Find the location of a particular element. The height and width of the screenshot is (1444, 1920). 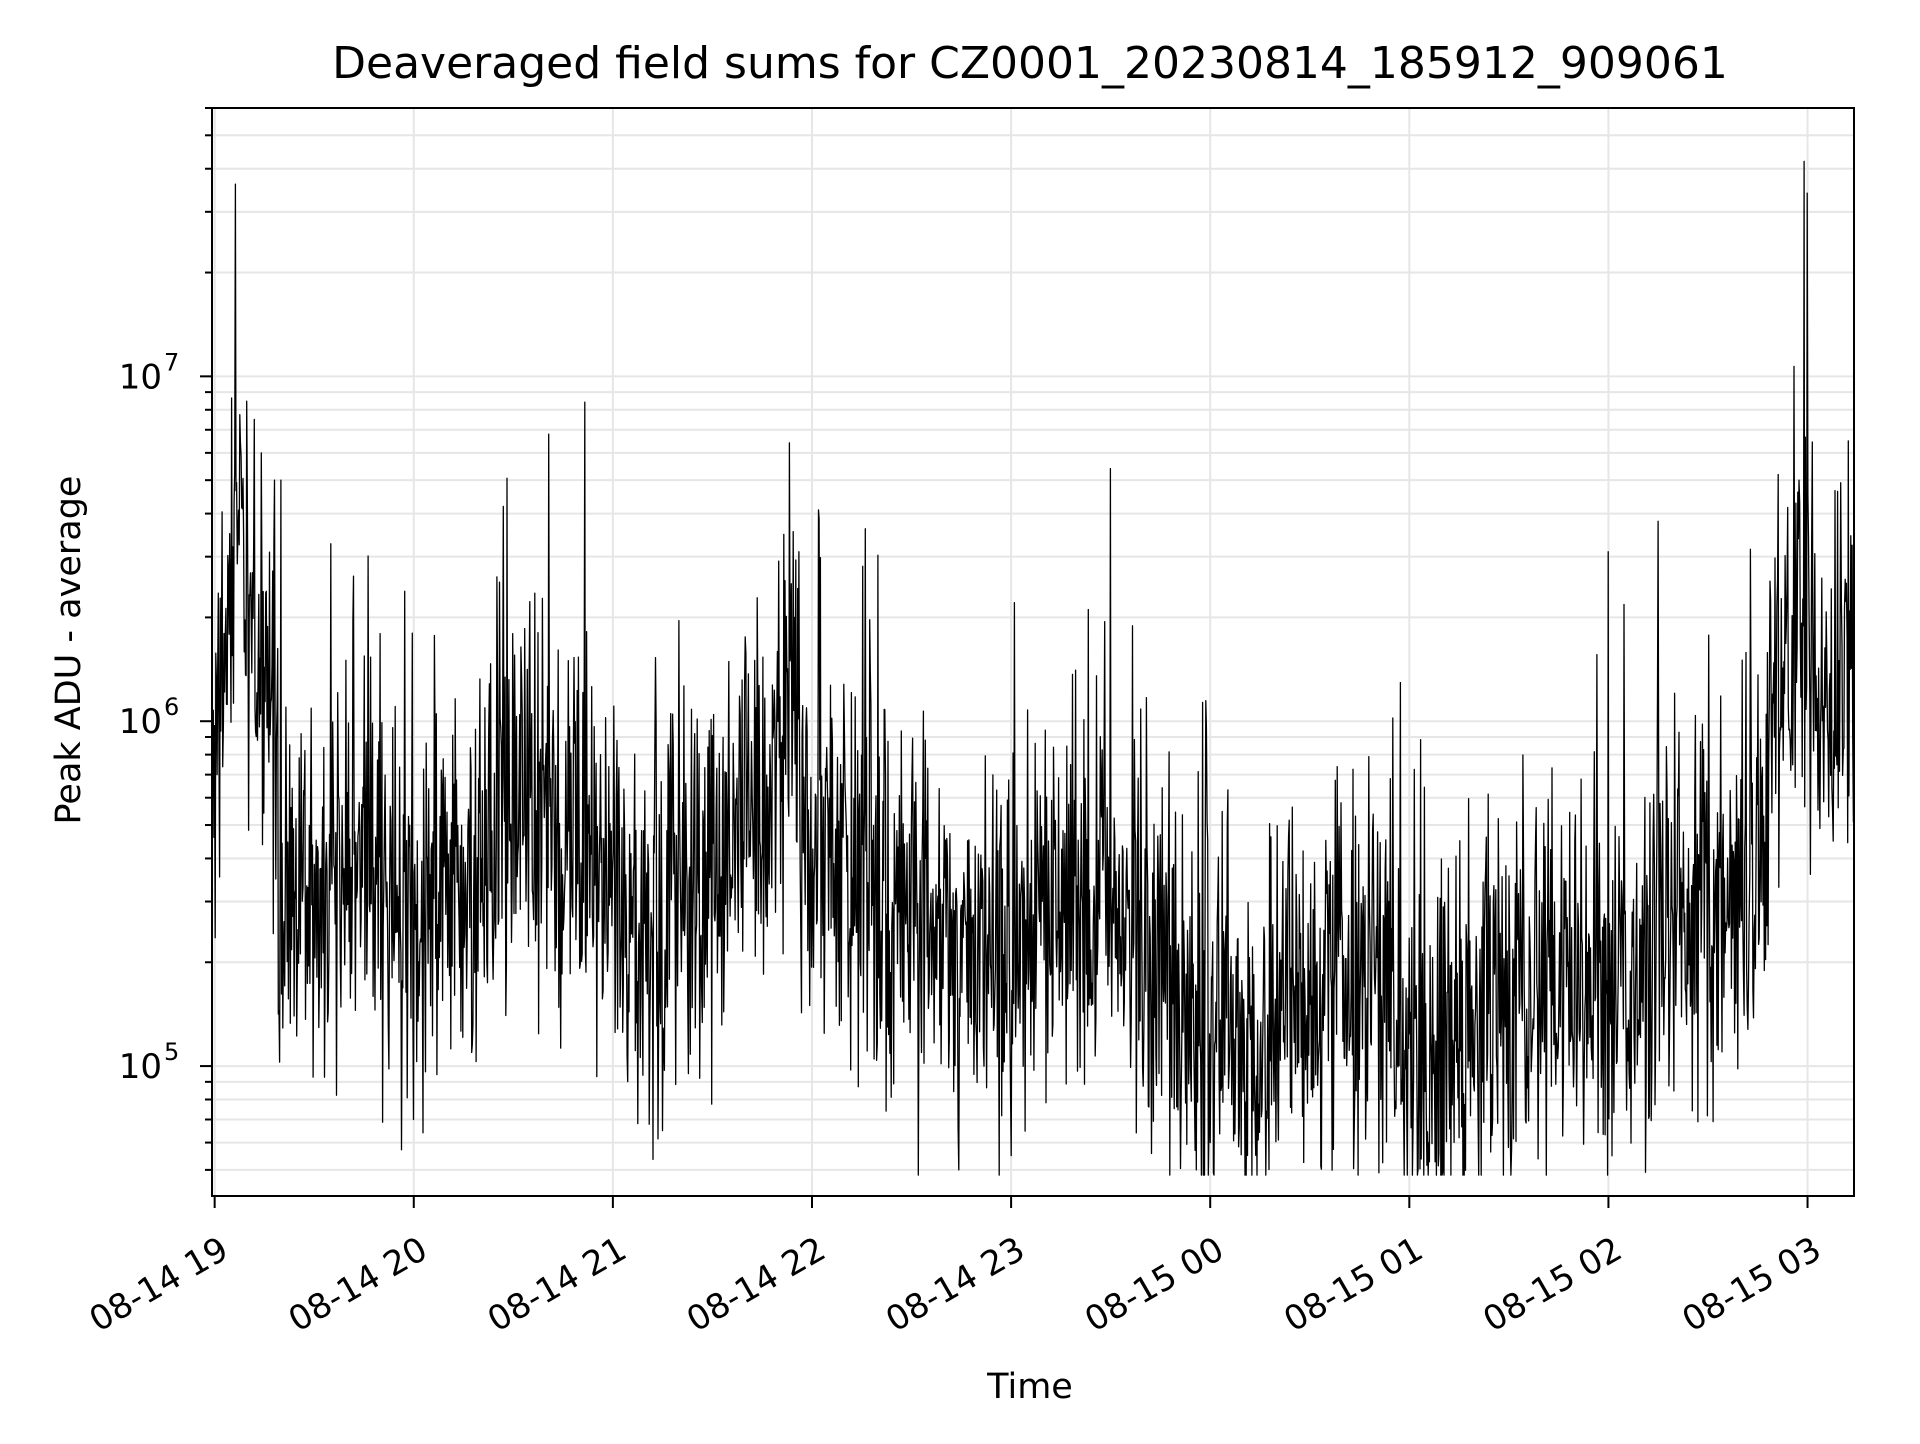

y-tick-label-exponent: 6 is located at coordinates (171, 707).